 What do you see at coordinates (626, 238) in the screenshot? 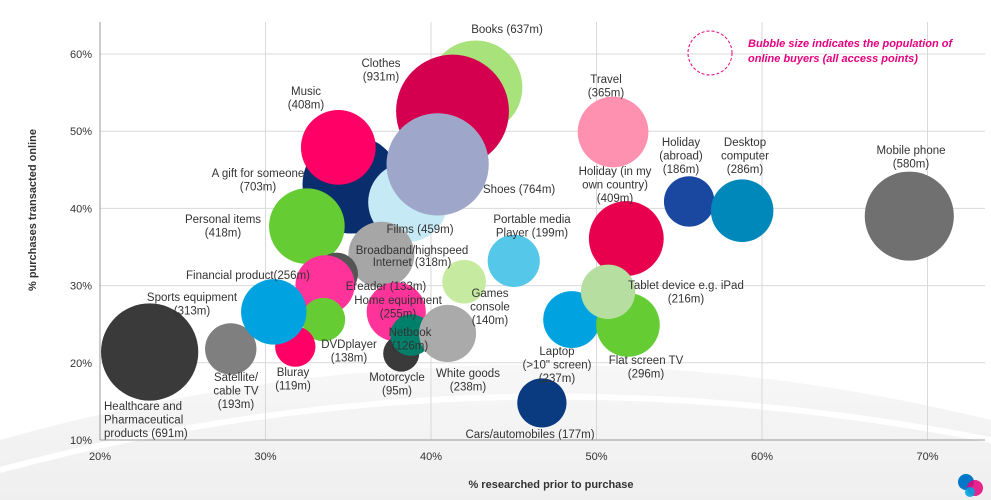
I see `bubble-holiday-in-my-own-country` at bounding box center [626, 238].